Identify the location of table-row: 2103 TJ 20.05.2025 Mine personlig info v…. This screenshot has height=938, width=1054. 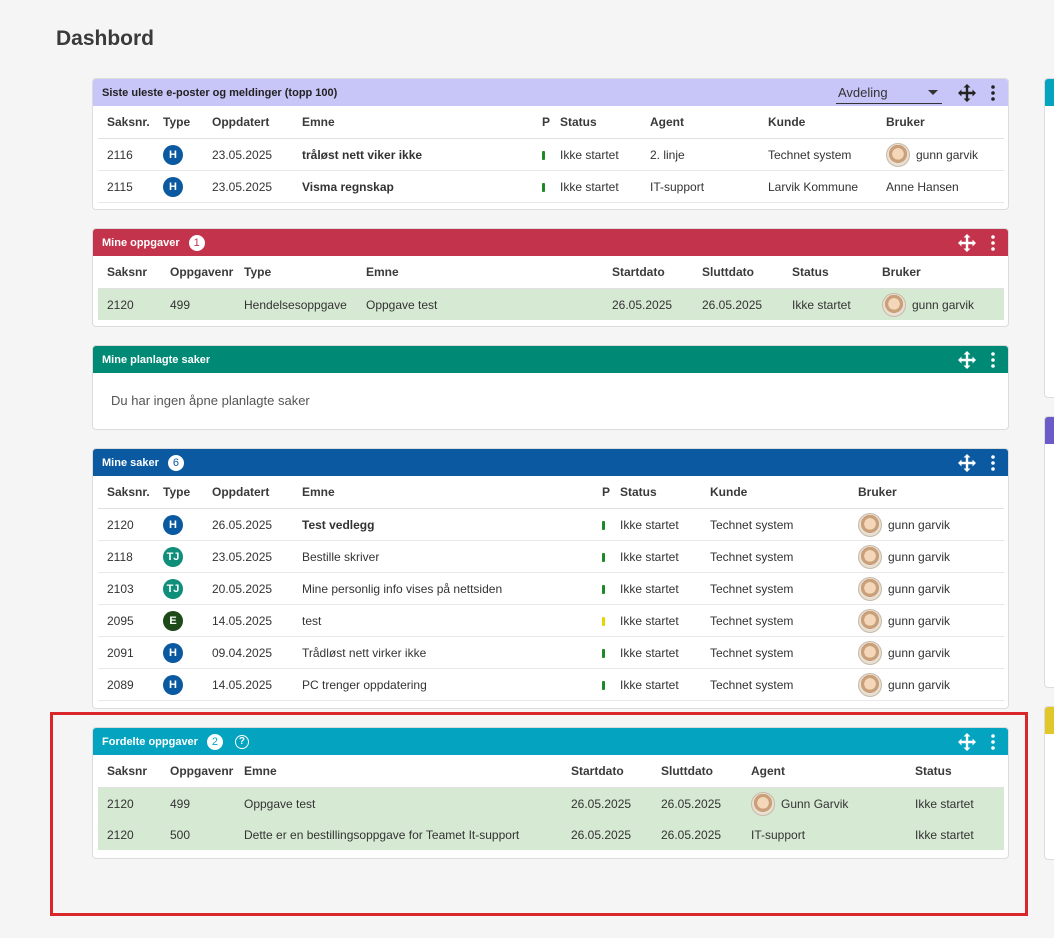
(551, 588).